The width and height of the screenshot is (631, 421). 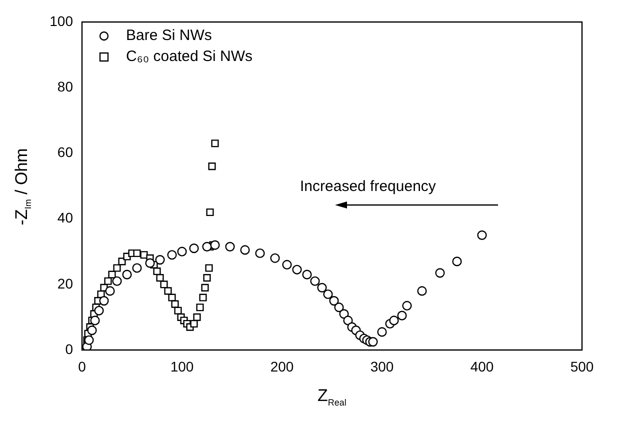 I want to click on x-tick-label: 300, so click(x=382, y=366).